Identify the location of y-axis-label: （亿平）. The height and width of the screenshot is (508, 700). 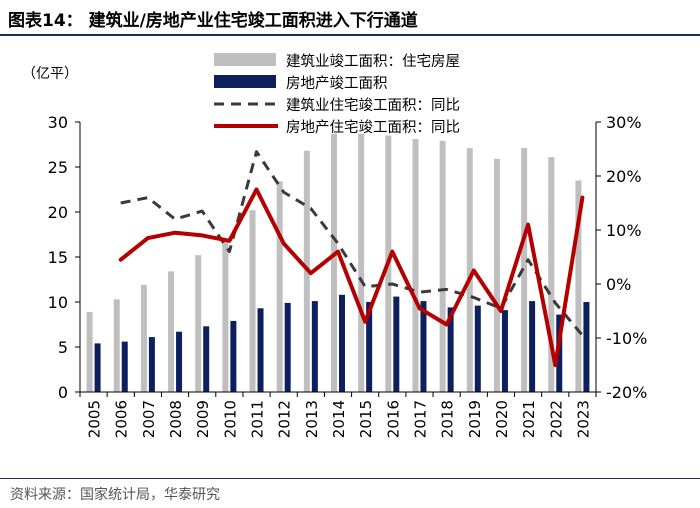
(50, 74).